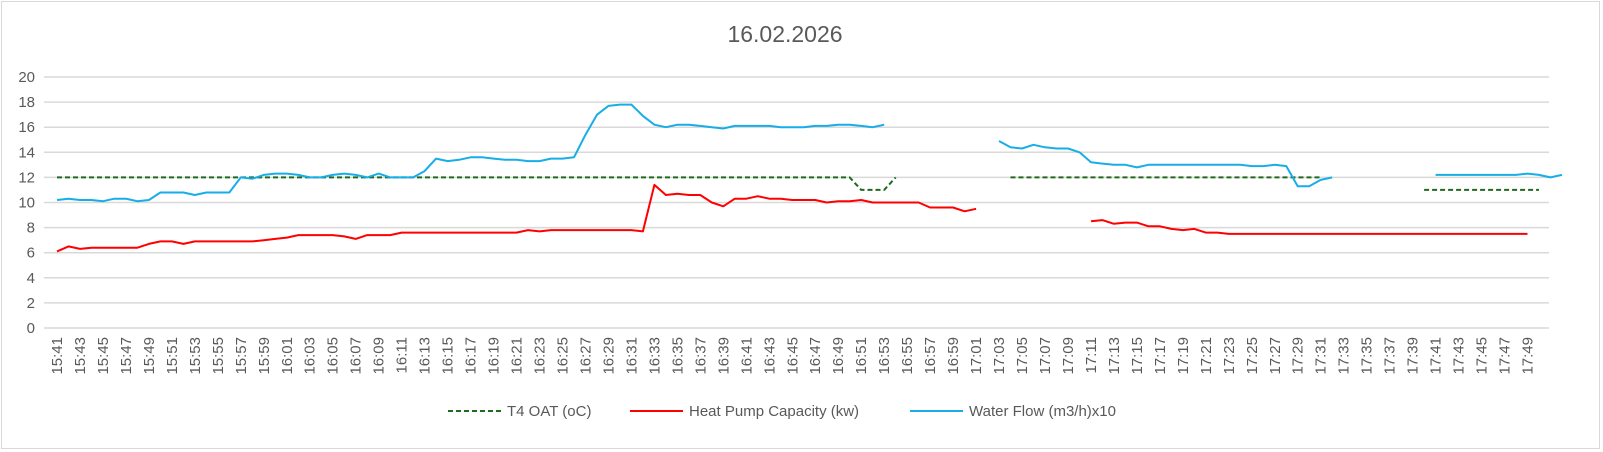 This screenshot has height=452, width=1603. What do you see at coordinates (1275, 356) in the screenshot?
I see `x-tick-label: 17:27` at bounding box center [1275, 356].